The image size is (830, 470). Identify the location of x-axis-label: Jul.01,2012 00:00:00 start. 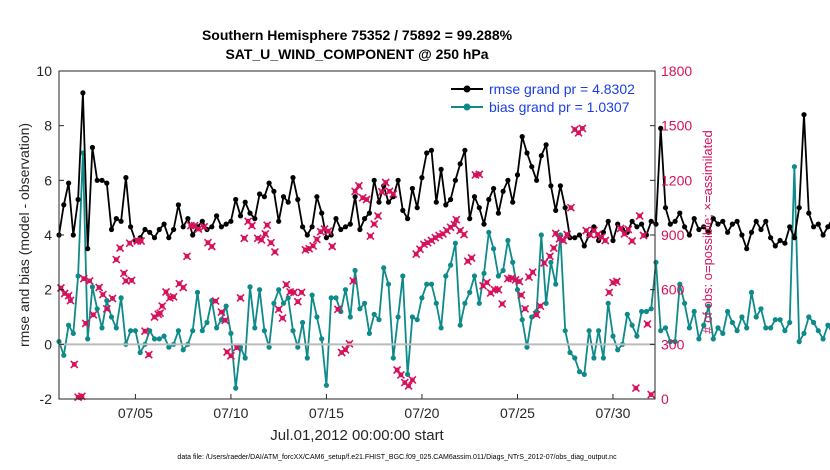
(357, 435).